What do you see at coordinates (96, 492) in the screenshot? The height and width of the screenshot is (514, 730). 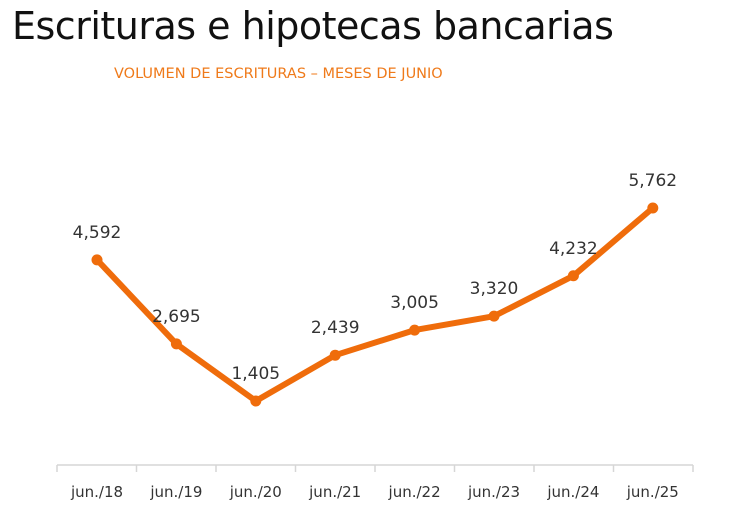 I see `x-tick-label: jun./18` at bounding box center [96, 492].